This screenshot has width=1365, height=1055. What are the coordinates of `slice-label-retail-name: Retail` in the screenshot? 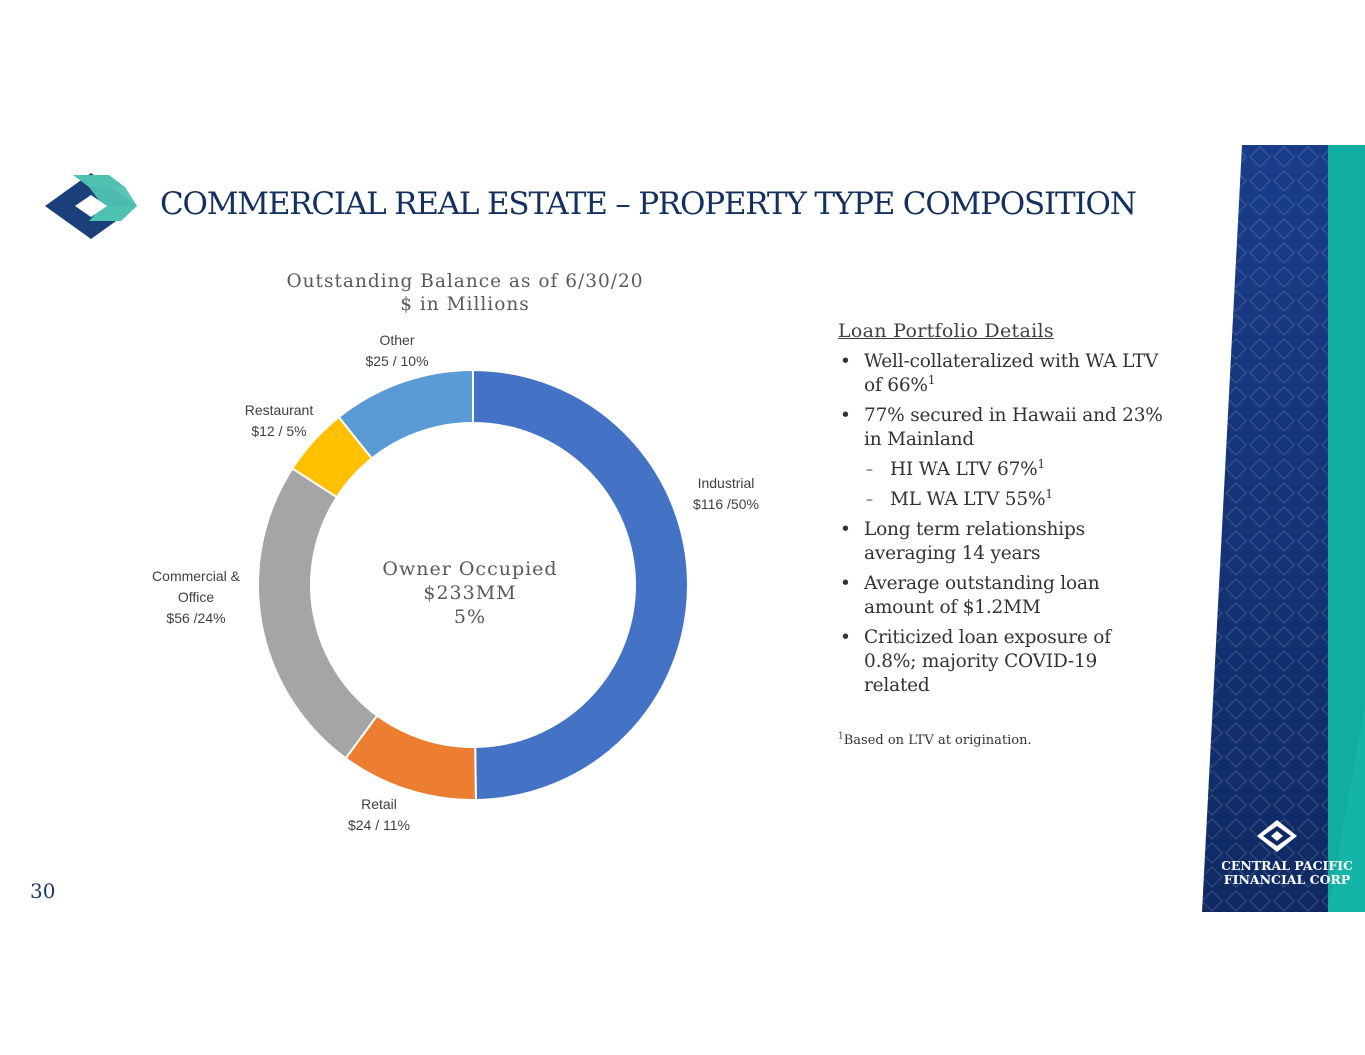 It's located at (379, 804).